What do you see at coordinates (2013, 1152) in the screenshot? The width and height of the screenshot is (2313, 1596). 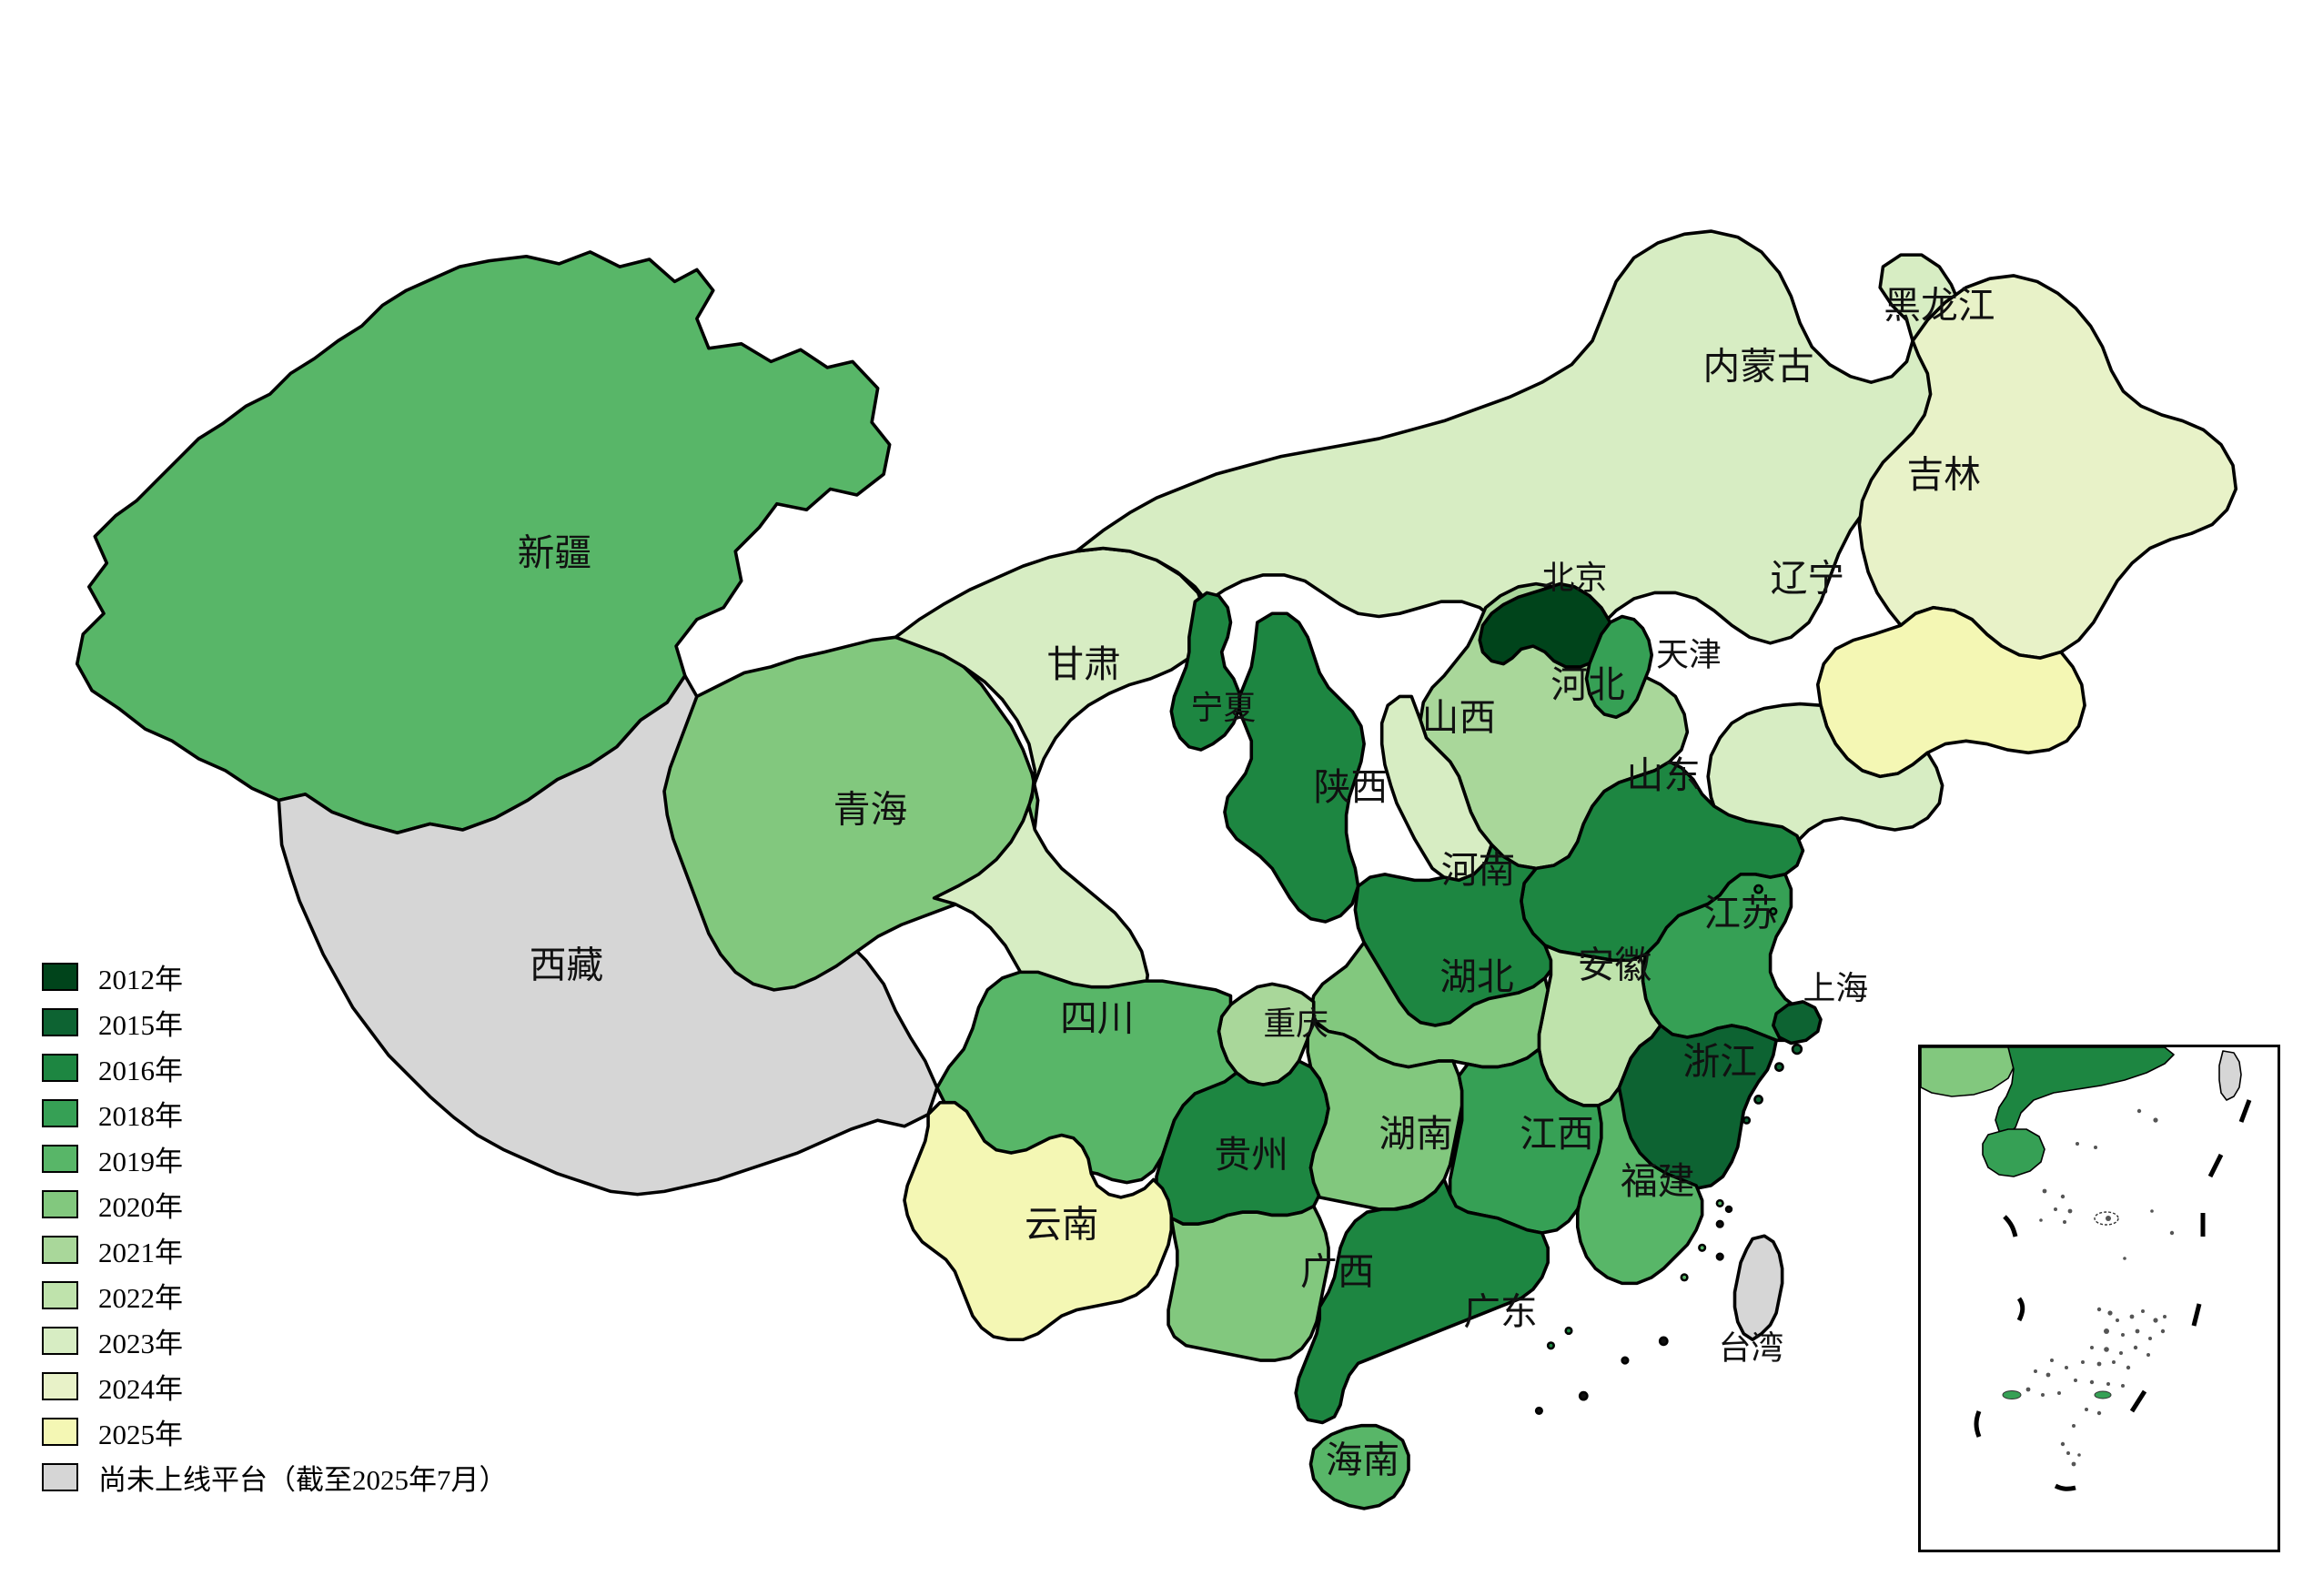 I see `inset-province-hainan` at bounding box center [2013, 1152].